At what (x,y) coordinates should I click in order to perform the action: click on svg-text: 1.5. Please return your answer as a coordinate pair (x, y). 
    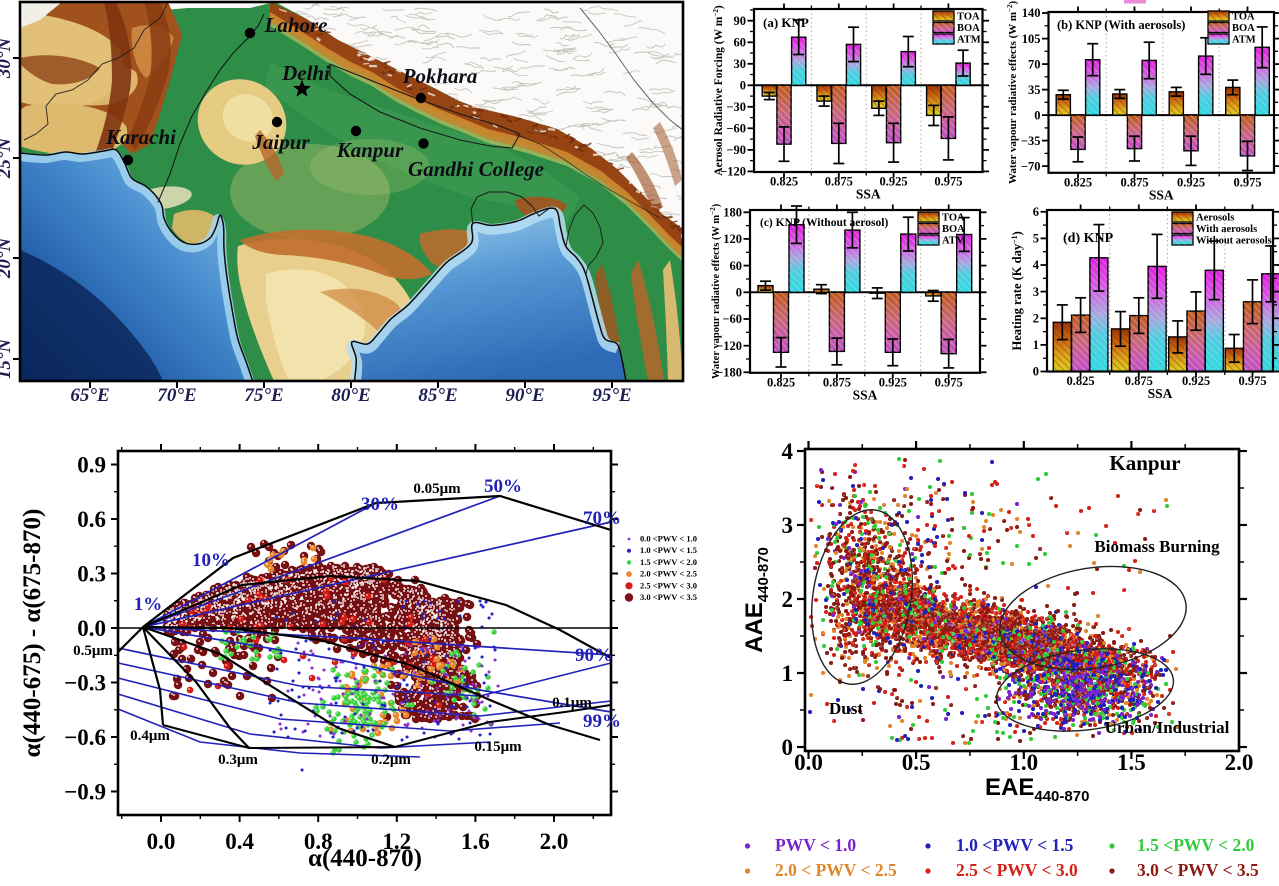
    Looking at the image, I should click on (1131, 762).